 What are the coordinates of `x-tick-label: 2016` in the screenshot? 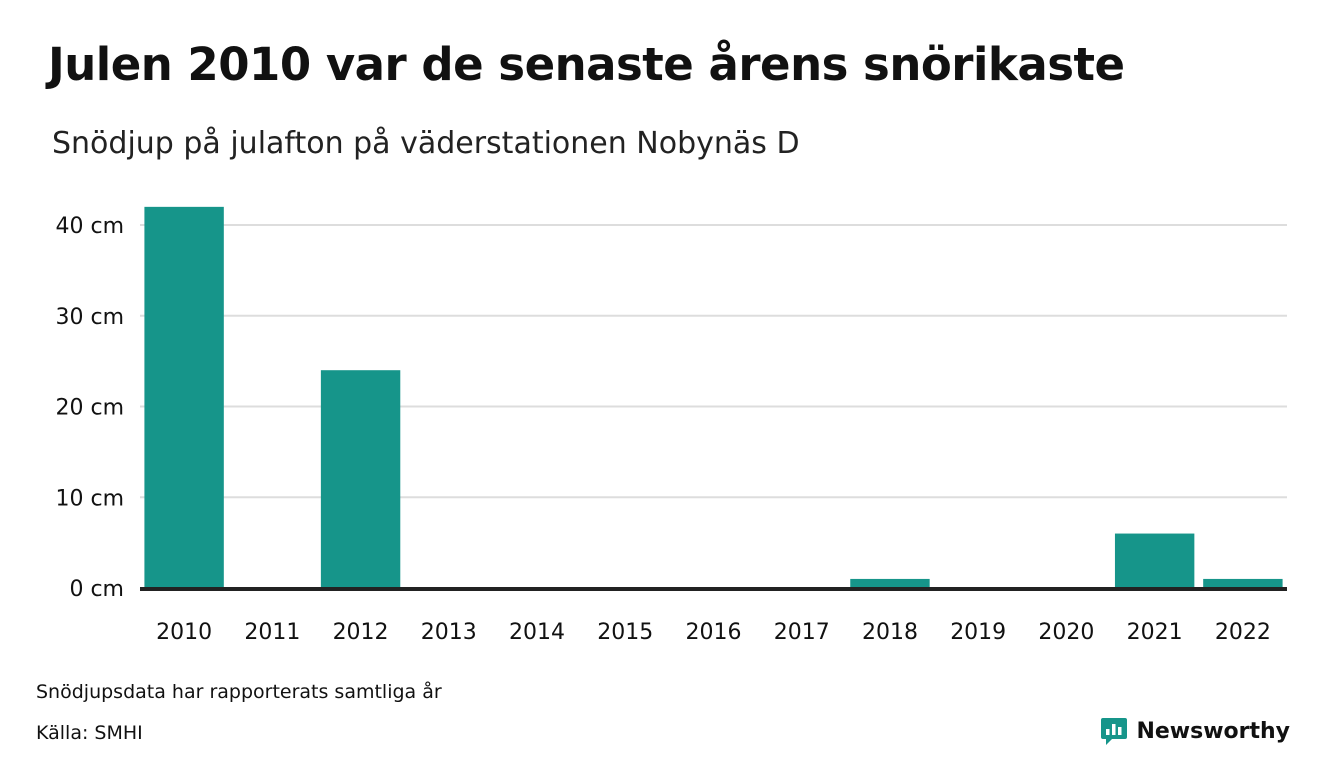 It's located at (714, 632).